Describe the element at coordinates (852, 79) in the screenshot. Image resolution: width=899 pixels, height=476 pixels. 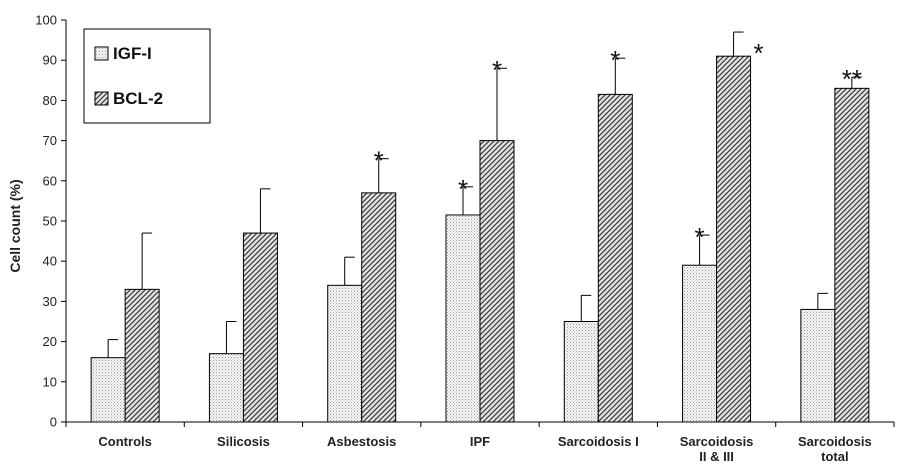
I see `significance-marker: **` at that location.